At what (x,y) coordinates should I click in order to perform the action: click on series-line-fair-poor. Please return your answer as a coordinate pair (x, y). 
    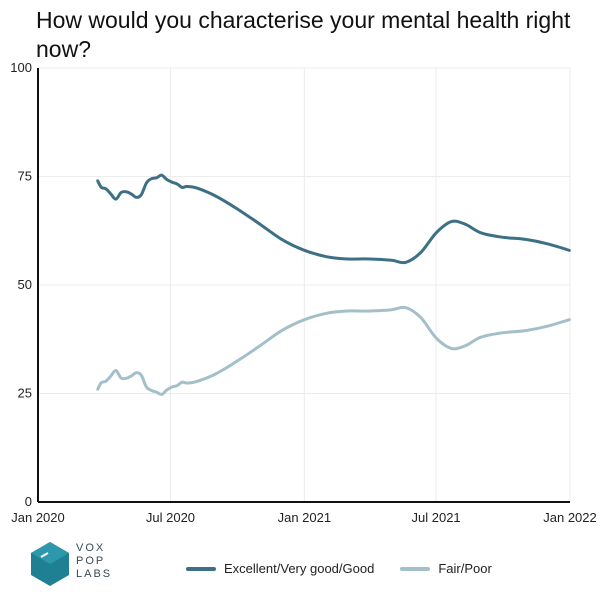
    Looking at the image, I should click on (333, 350).